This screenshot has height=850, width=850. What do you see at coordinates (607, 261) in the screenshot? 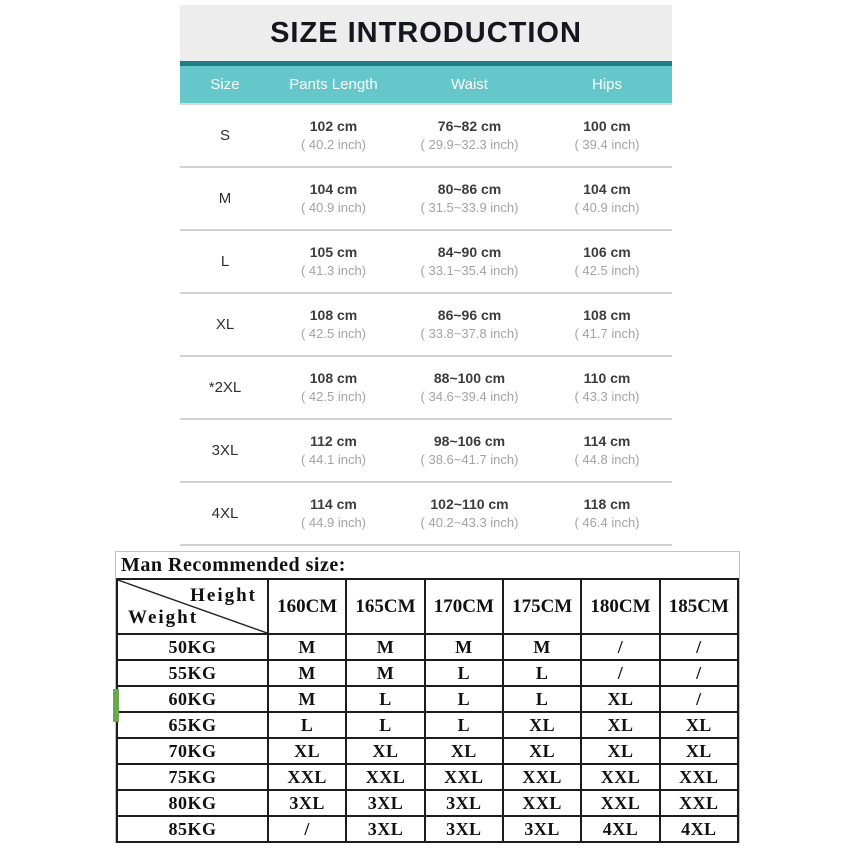
I see `hips-cell: 106 cm ( 42.5 inch)` at bounding box center [607, 261].